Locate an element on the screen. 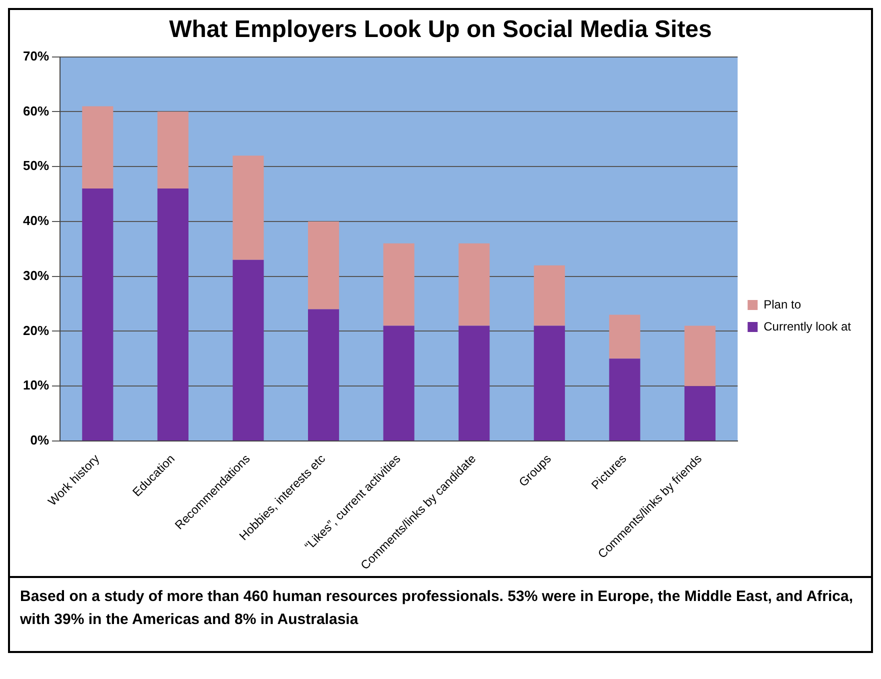  legend-label: Plan to is located at coordinates (783, 304).